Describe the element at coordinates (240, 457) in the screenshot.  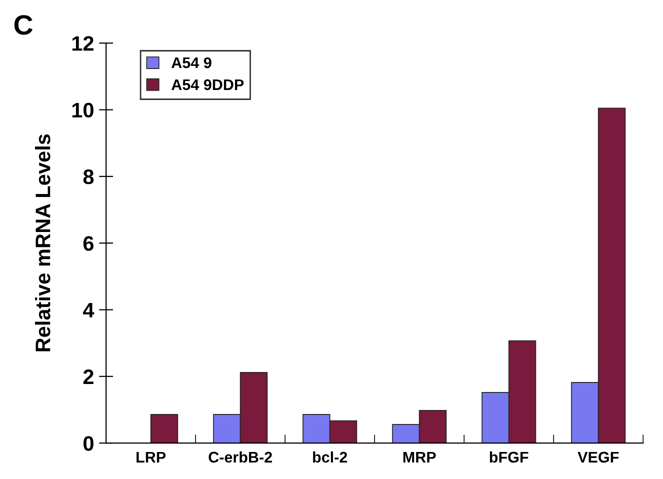
I see `x-tick-label: C-erbB-2` at that location.